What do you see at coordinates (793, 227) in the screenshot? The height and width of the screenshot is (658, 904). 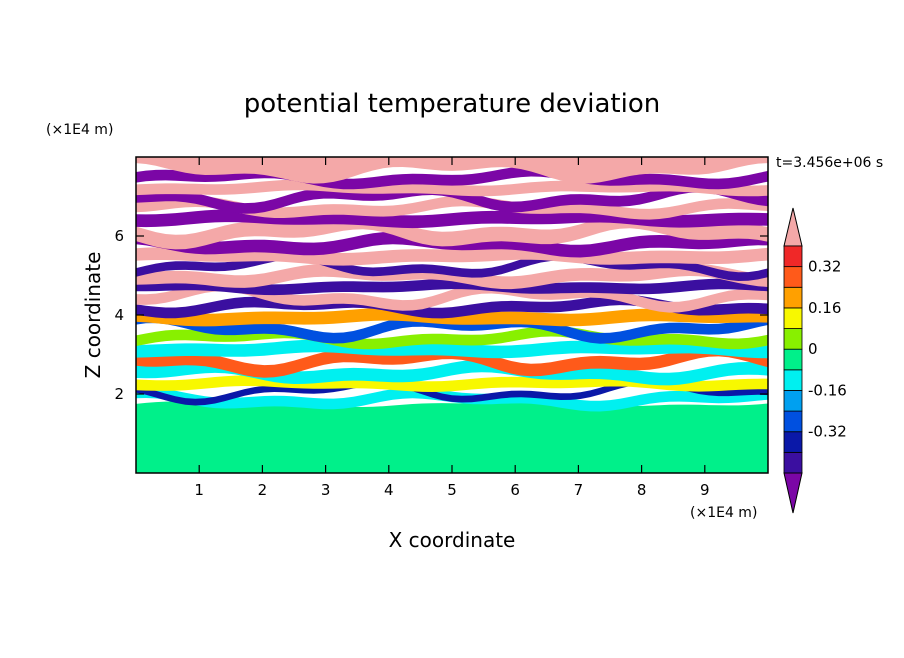 I see `colorbar-max-arrow` at bounding box center [793, 227].